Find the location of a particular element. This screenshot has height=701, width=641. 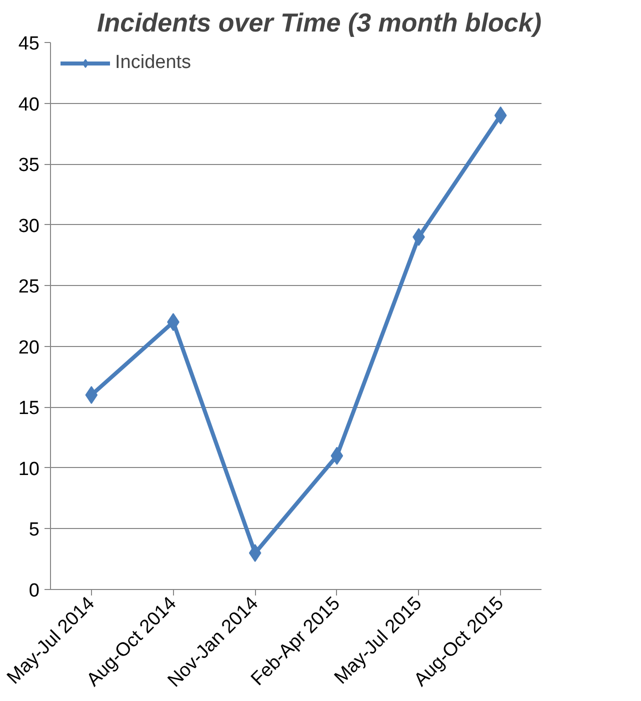

y-tick-label: 30 is located at coordinates (29, 226).